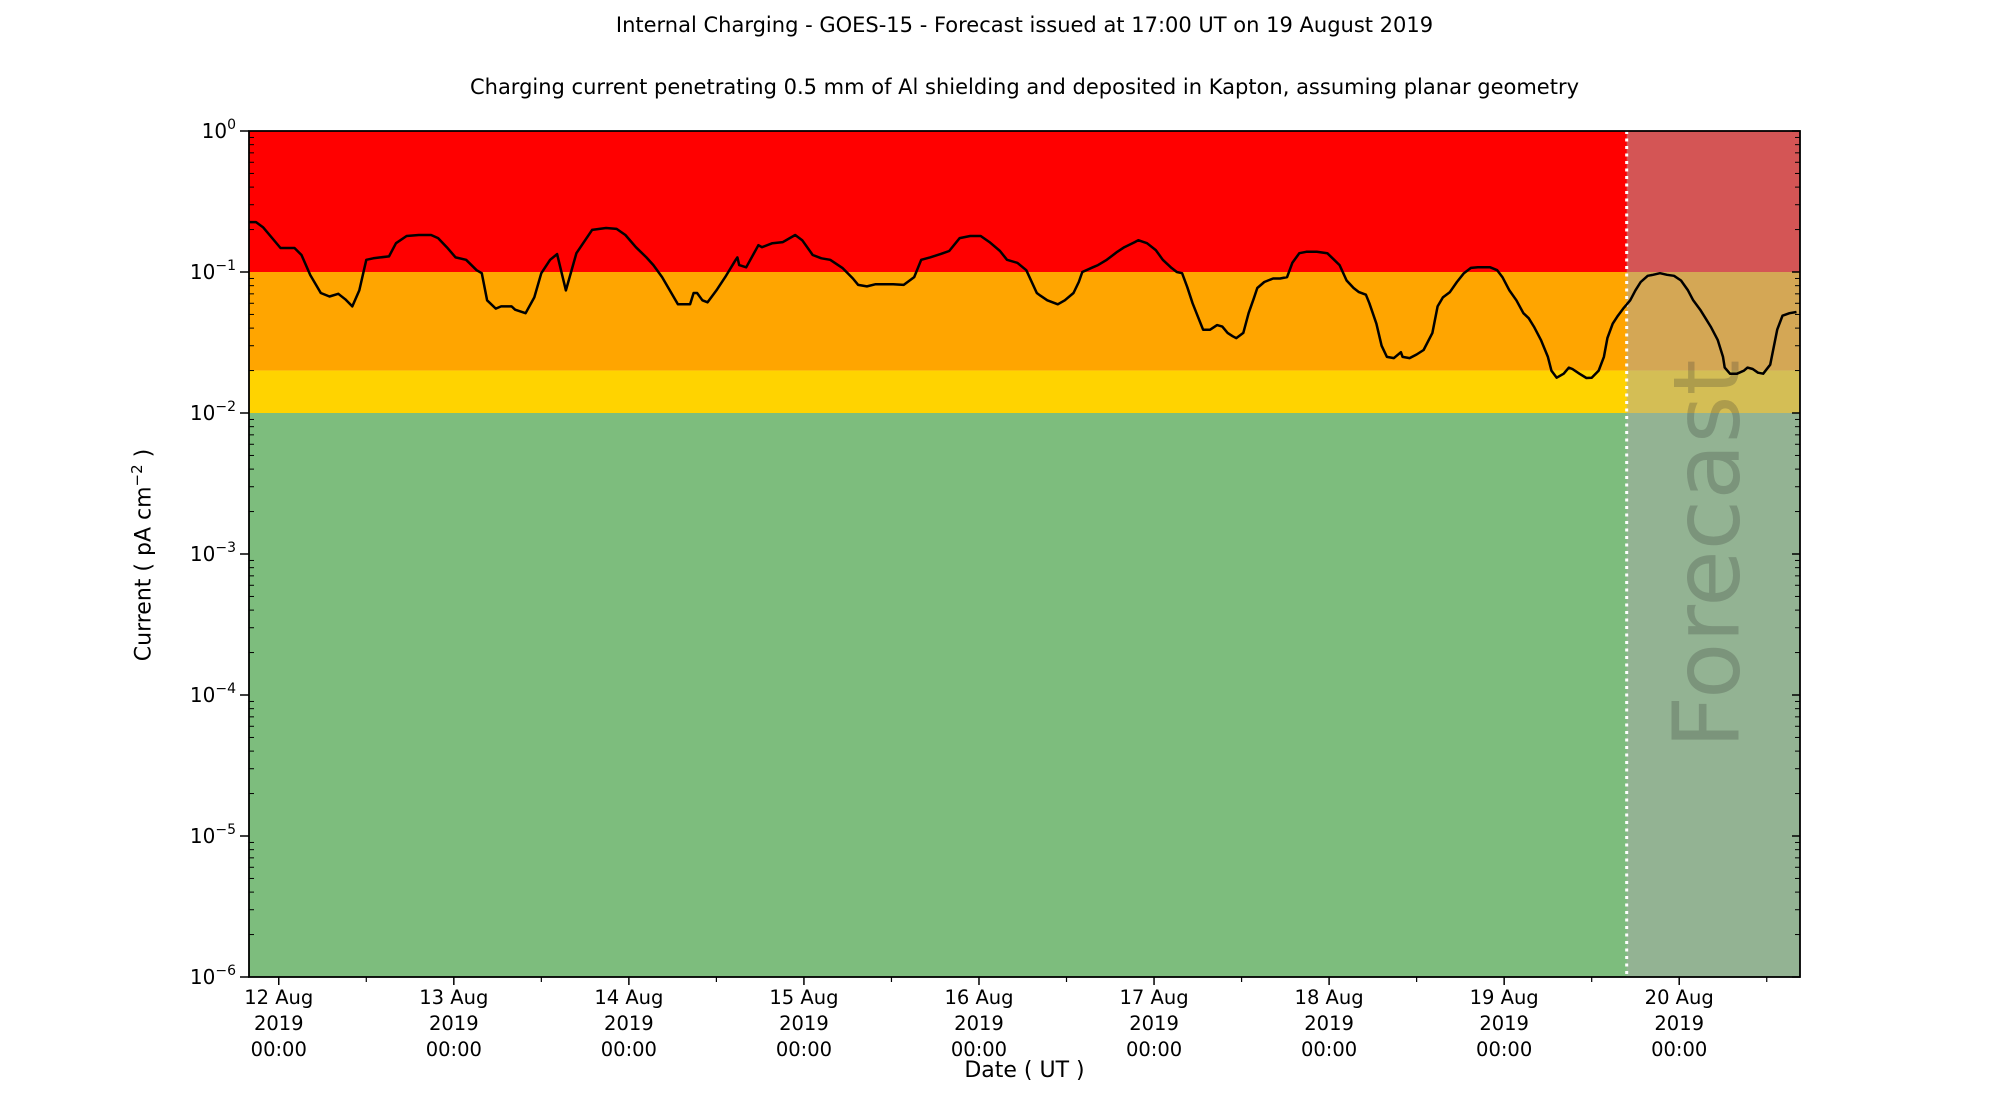 The height and width of the screenshot is (1100, 2000). I want to click on x-axis-tick-label: 19 Aug, so click(1504, 997).